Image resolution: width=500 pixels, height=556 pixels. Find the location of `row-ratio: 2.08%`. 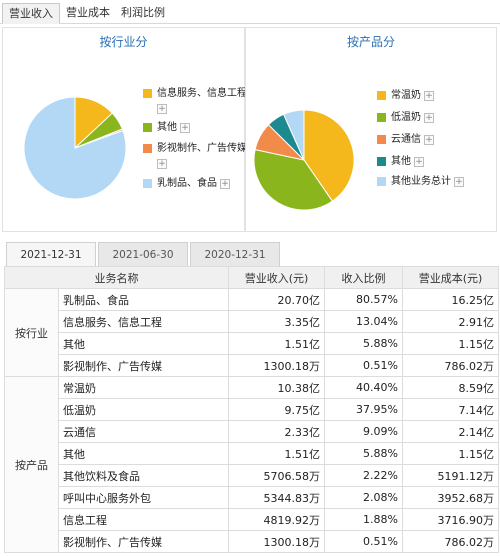

row-ratio: 2.08% is located at coordinates (363, 497).